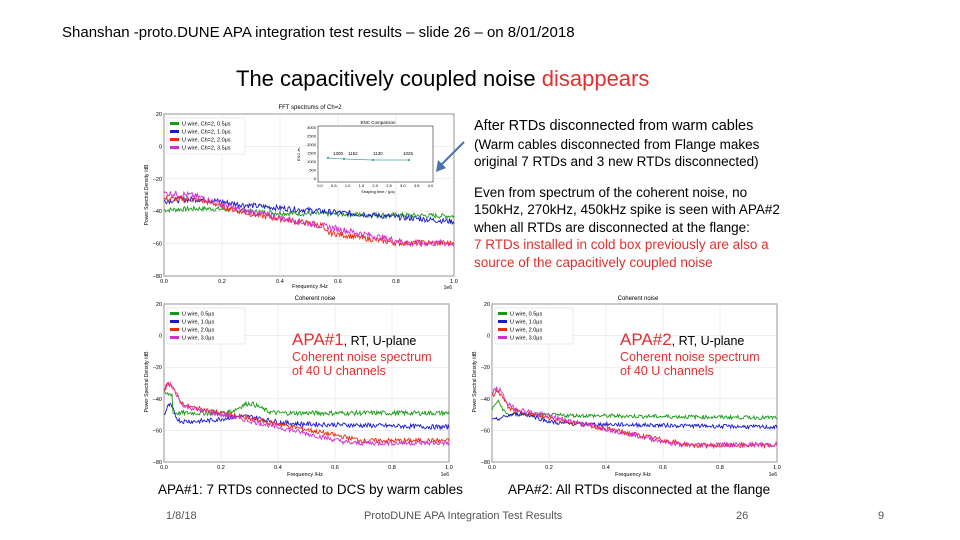  I want to click on inset-title: ENC Comparison, so click(378, 122).